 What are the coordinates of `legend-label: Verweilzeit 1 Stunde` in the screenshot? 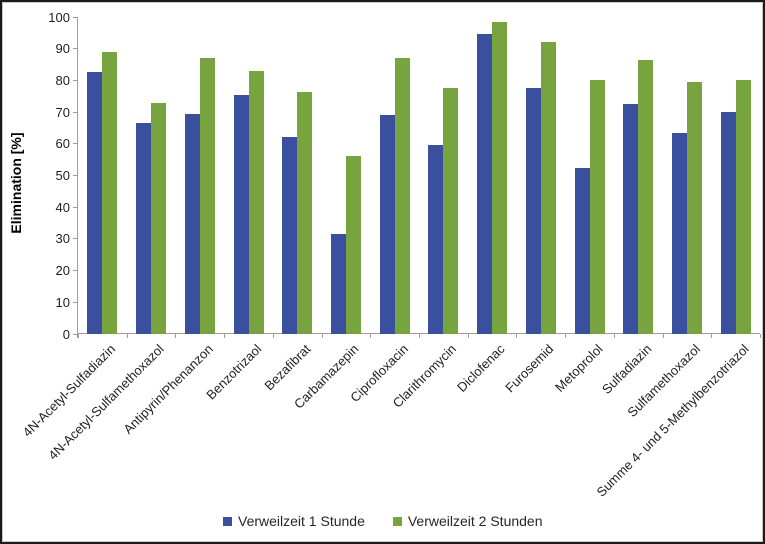 It's located at (301, 521).